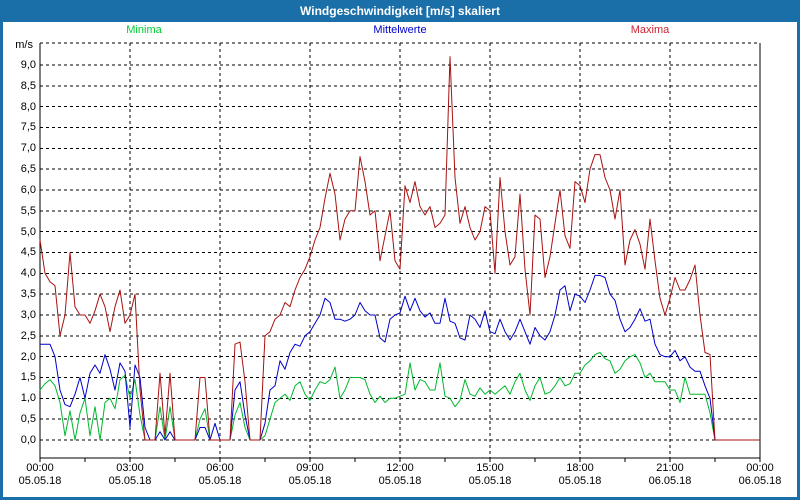 The width and height of the screenshot is (800, 500). What do you see at coordinates (28, 440) in the screenshot?
I see `y-tick-label: 0,0` at bounding box center [28, 440].